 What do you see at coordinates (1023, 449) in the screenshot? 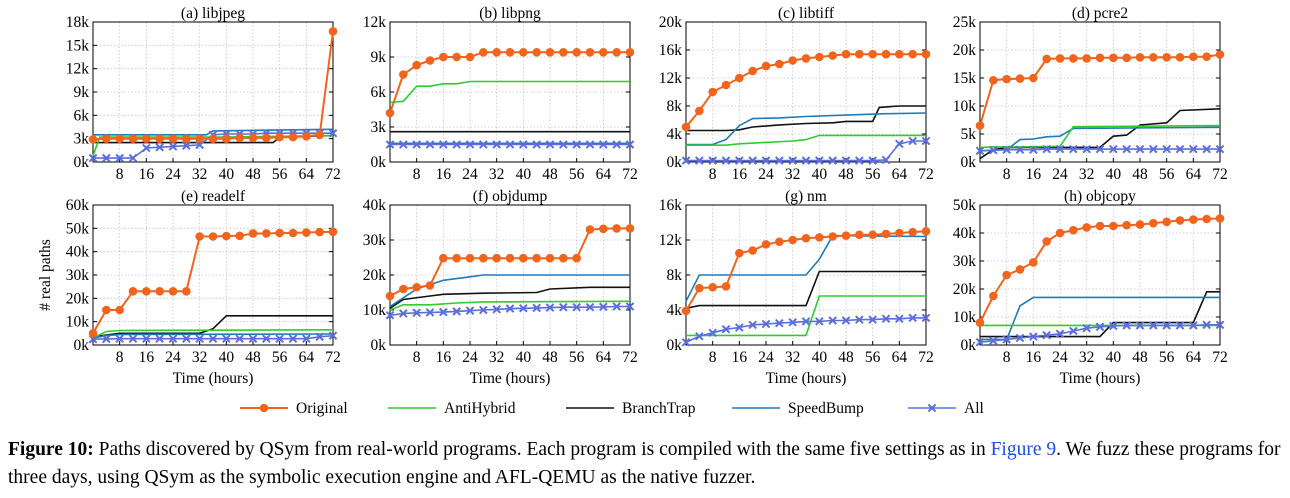
I see `figure-9-link: Figure 9` at bounding box center [1023, 449].